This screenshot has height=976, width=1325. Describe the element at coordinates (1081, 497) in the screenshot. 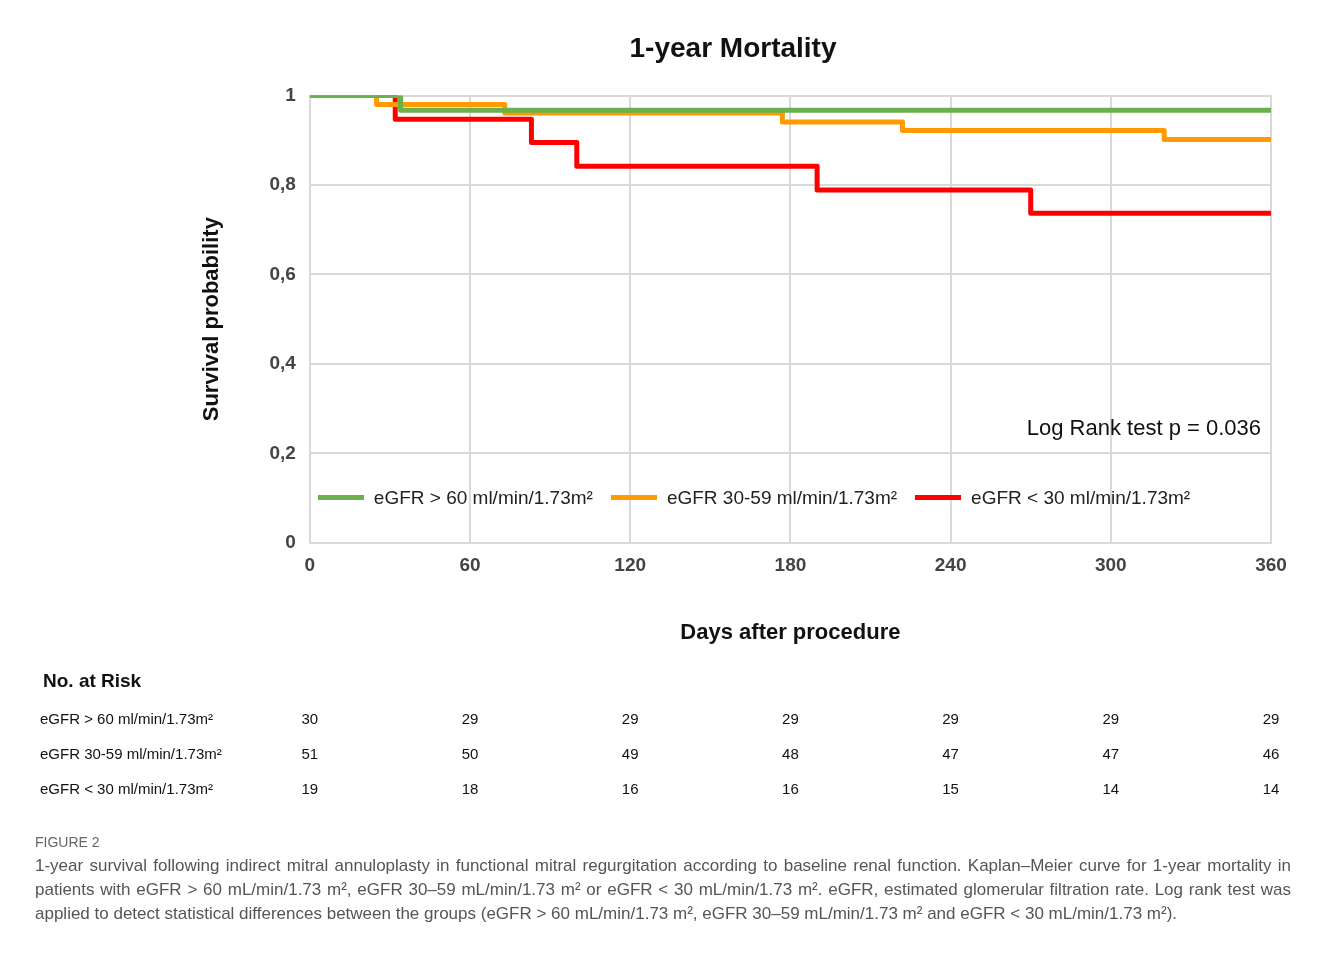

I see `legend-label: eGFR < 30 ml/min/1.73m²` at that location.